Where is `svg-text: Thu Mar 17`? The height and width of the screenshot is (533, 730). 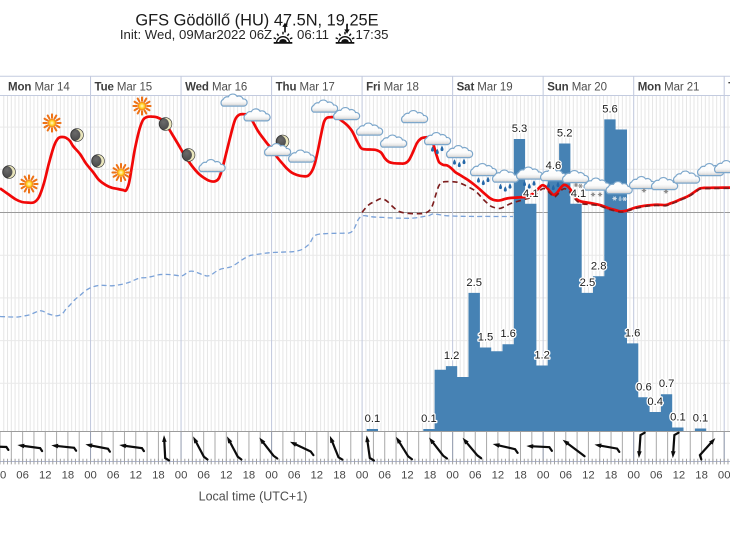
svg-text: Thu Mar 17 is located at coordinates (305, 88).